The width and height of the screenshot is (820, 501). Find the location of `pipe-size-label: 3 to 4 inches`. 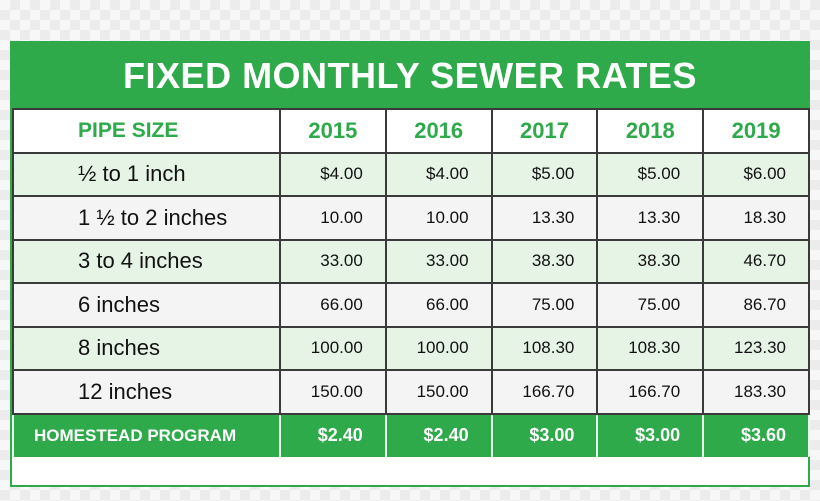

pipe-size-label: 3 to 4 inches is located at coordinates (146, 261).